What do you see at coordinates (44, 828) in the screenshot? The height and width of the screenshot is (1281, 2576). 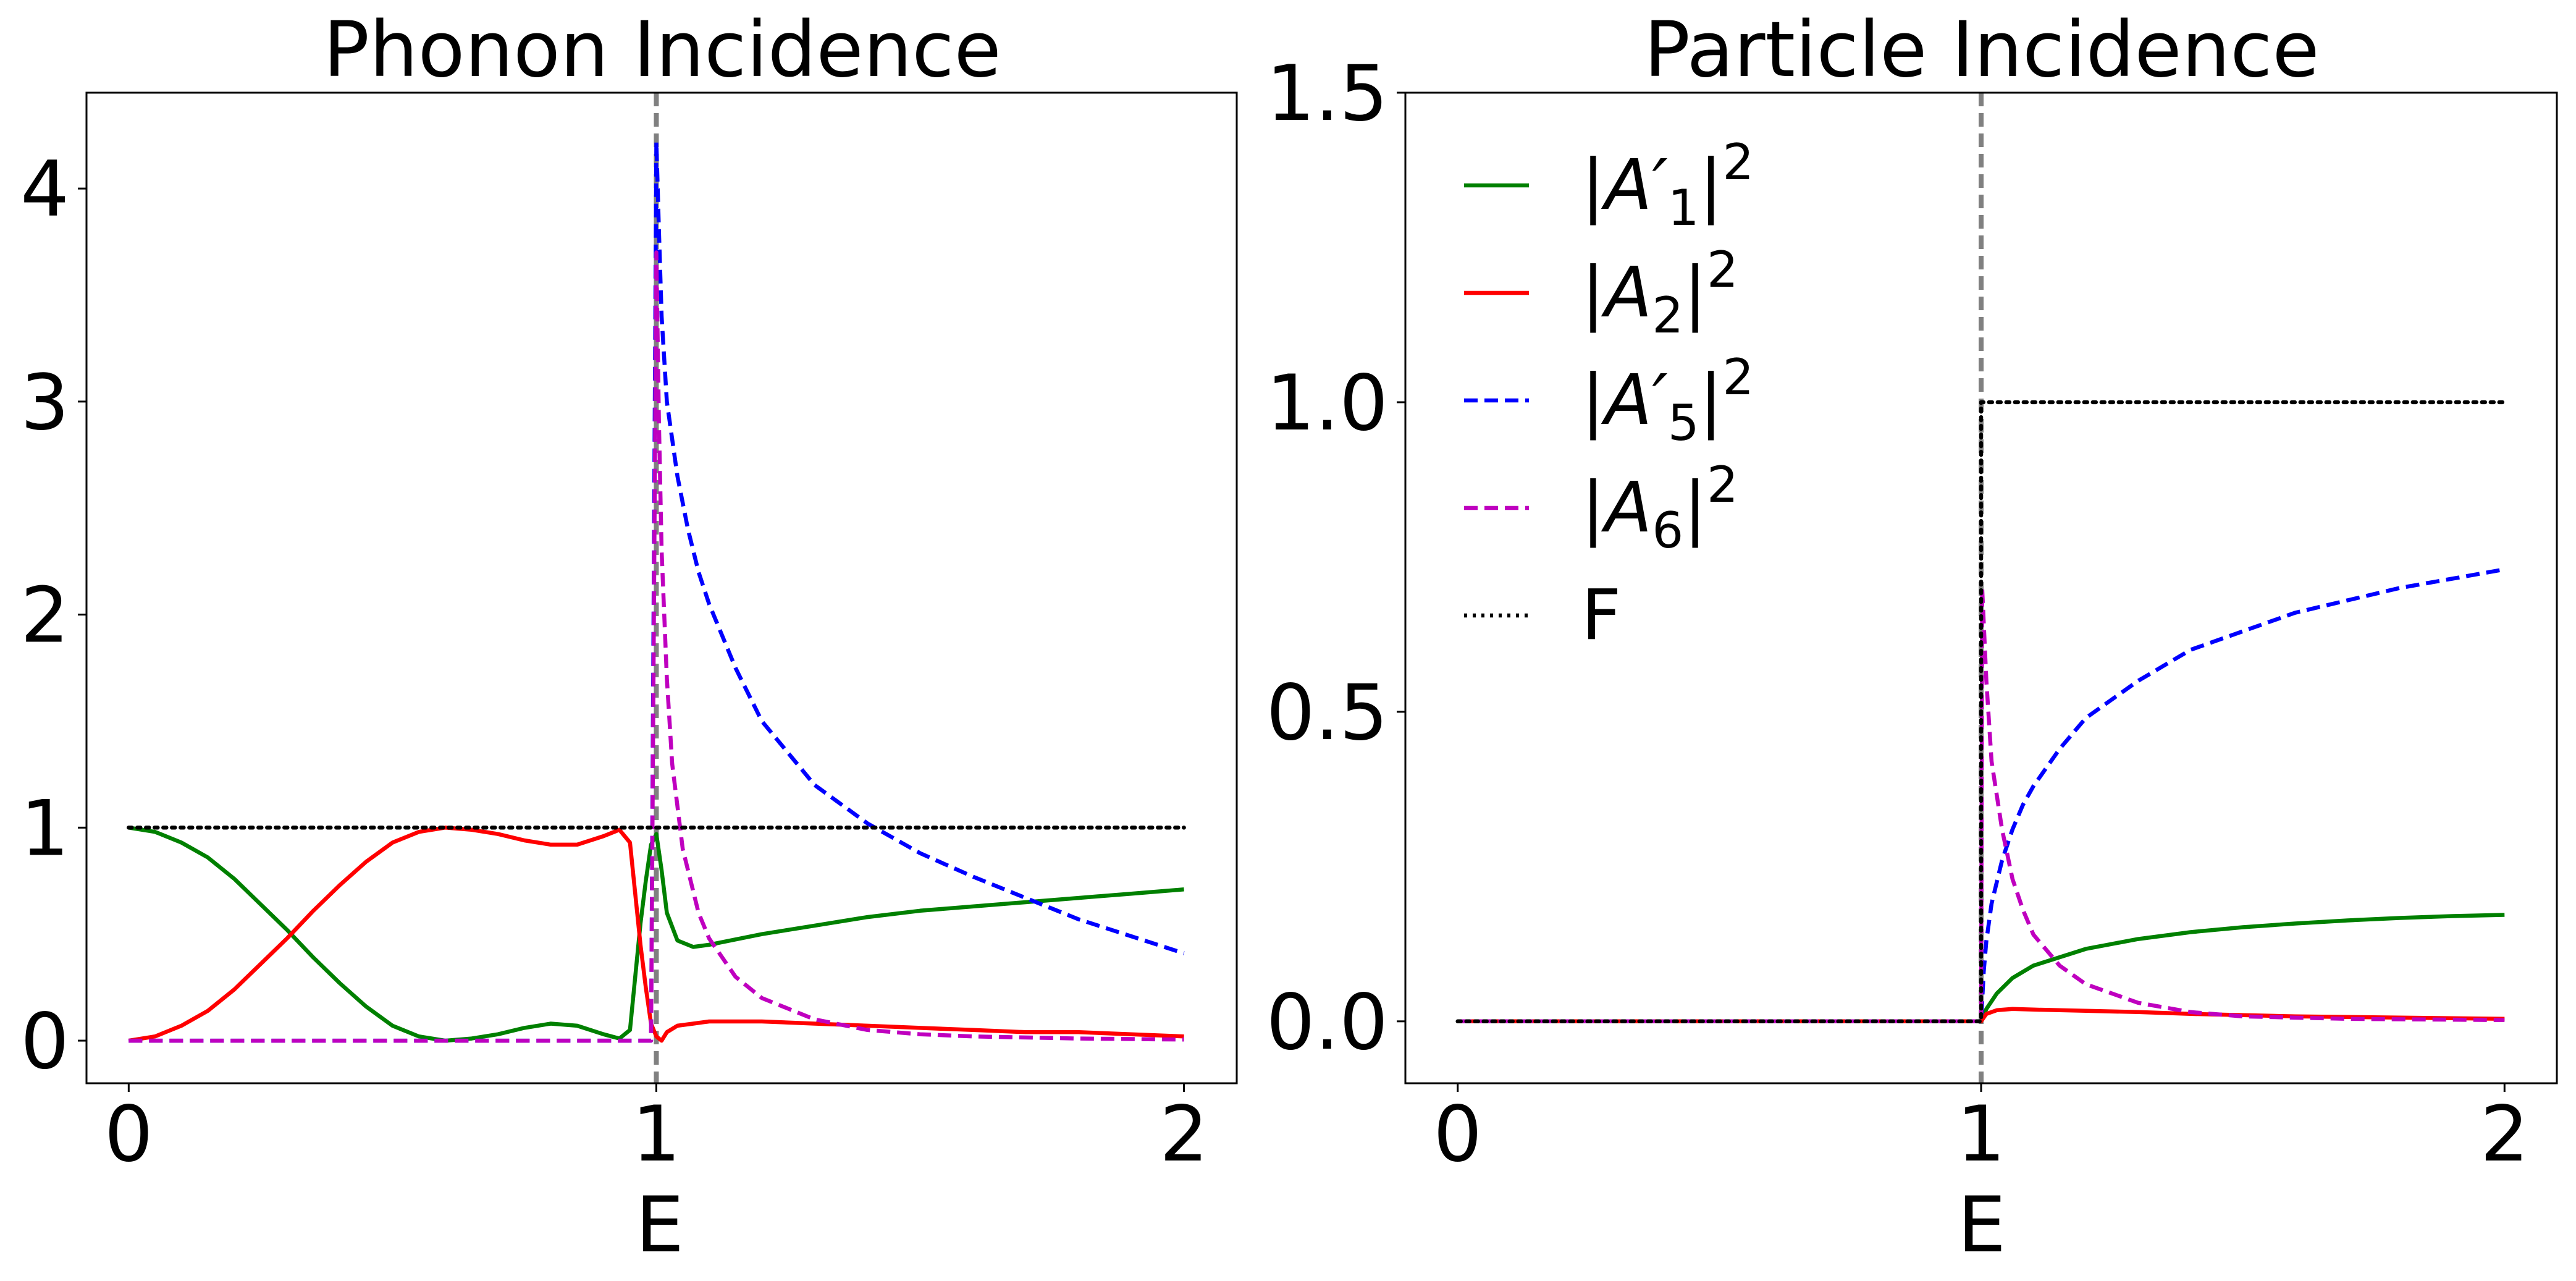 I see `y-tick-label: 1` at bounding box center [44, 828].